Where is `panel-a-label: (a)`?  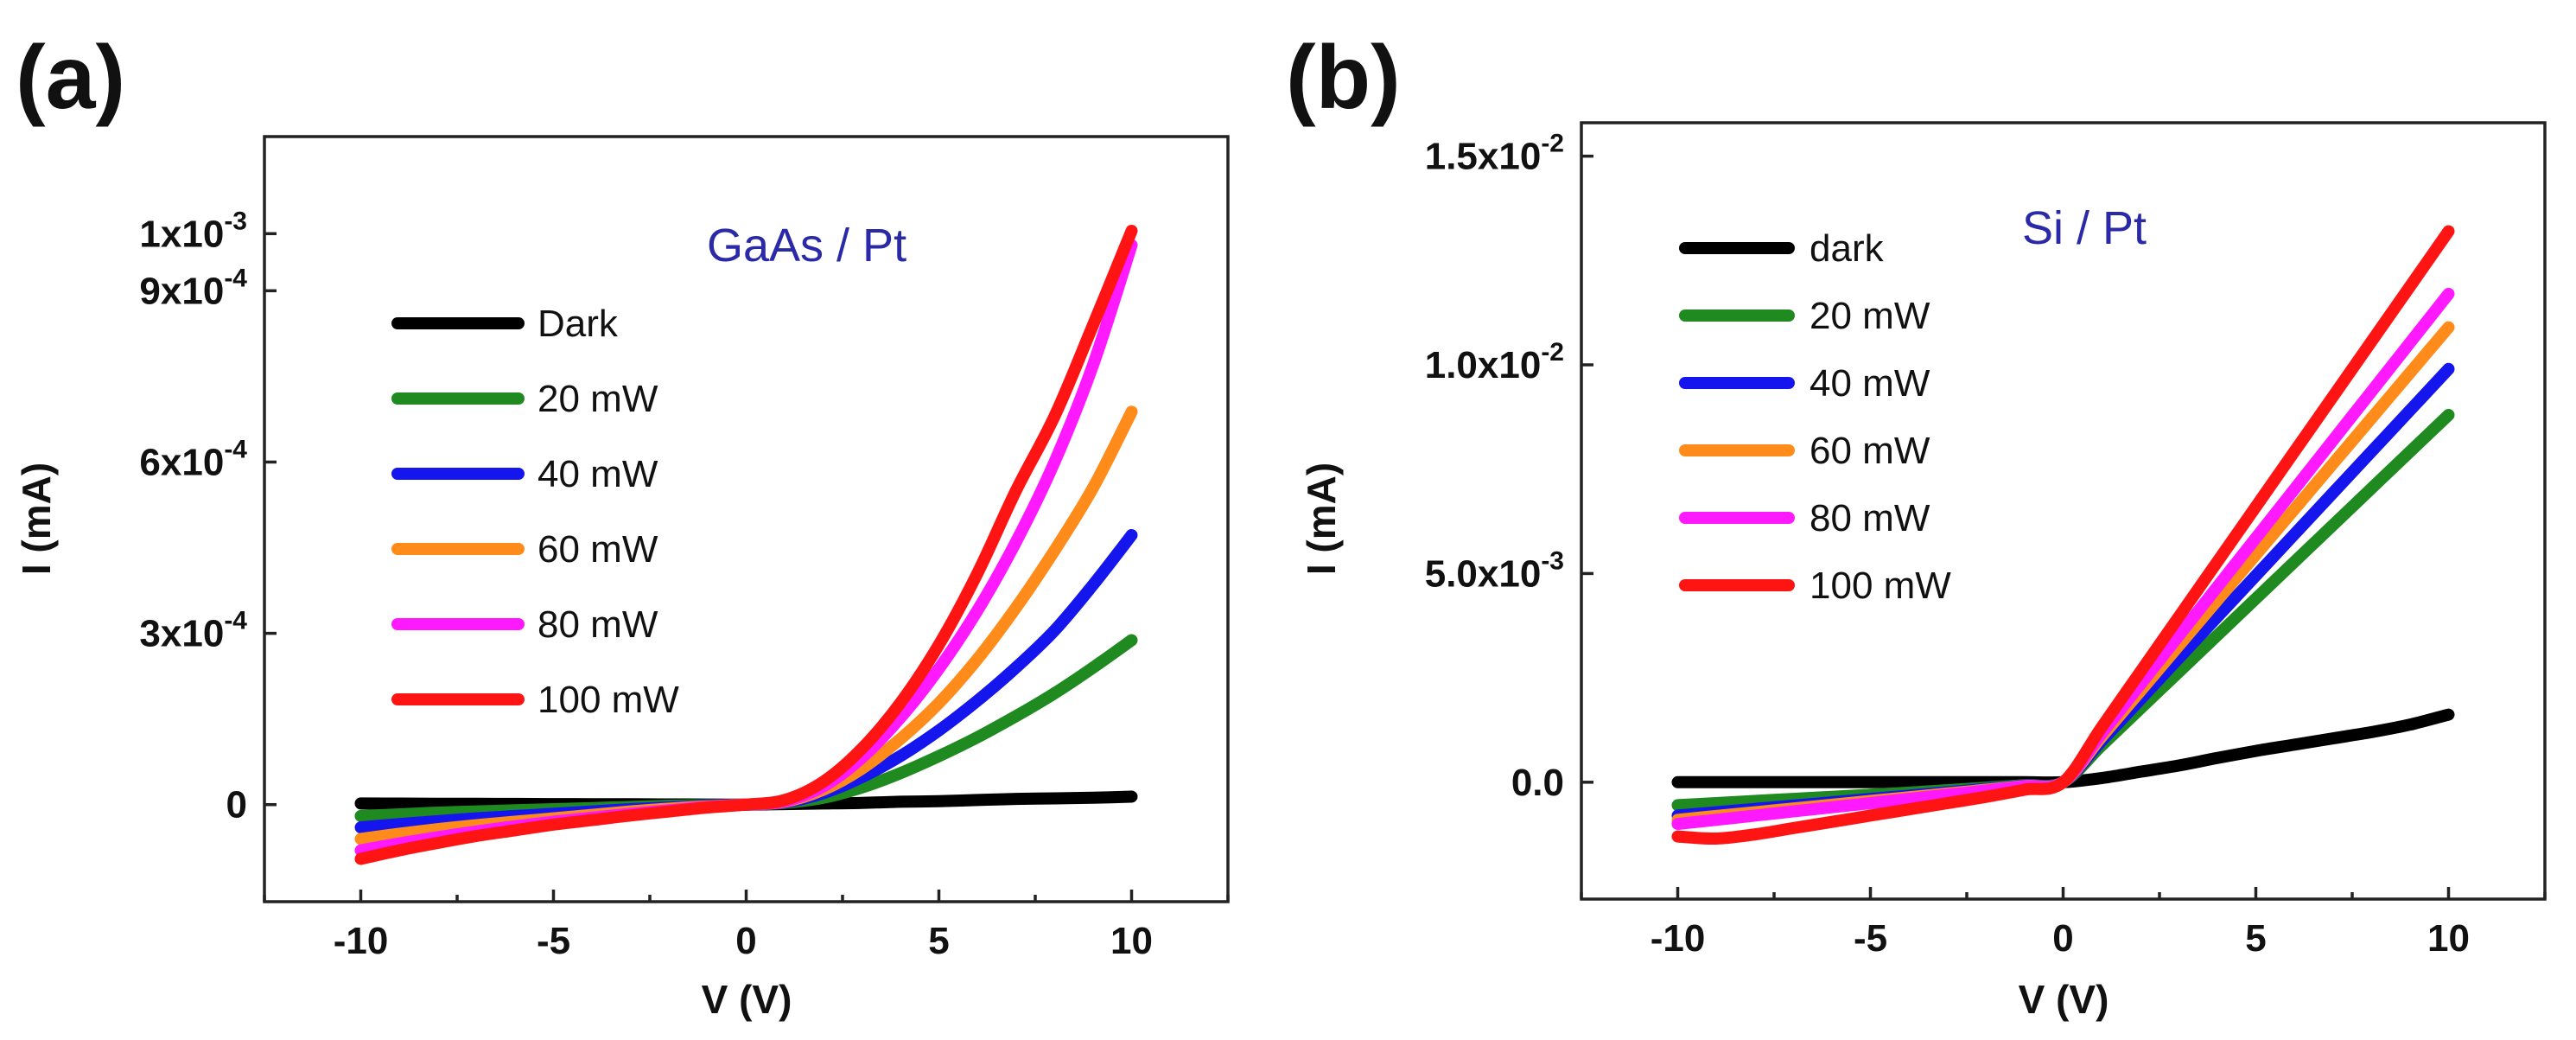
panel-a-label: (a) is located at coordinates (71, 78).